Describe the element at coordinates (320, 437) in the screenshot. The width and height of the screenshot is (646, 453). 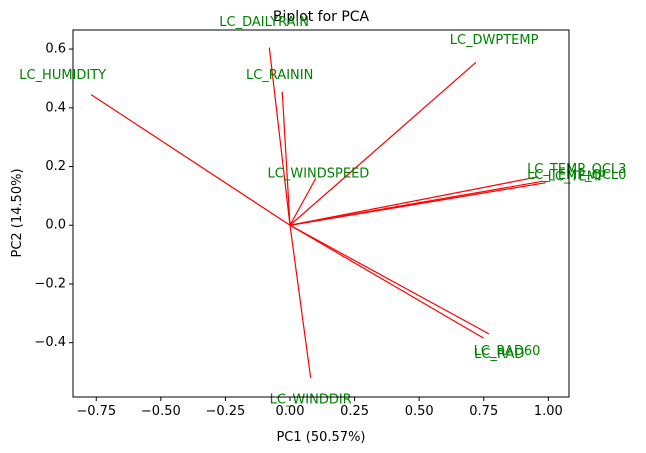
I see `x-axis-title: PC1 (50.57%)` at that location.